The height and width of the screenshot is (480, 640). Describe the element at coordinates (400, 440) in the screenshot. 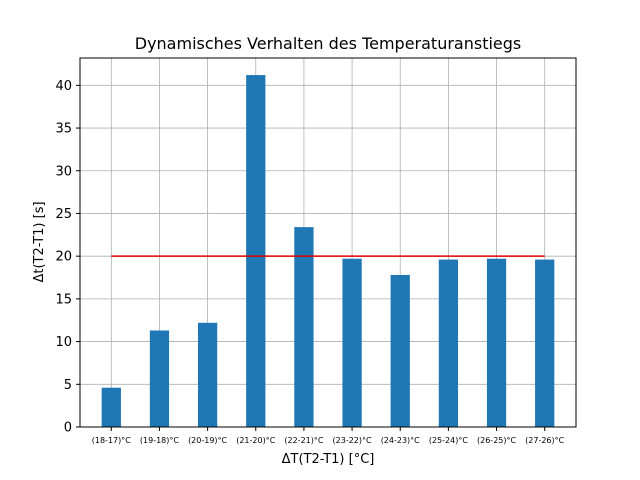

I see `x-tick-label: (24-23)°C` at that location.